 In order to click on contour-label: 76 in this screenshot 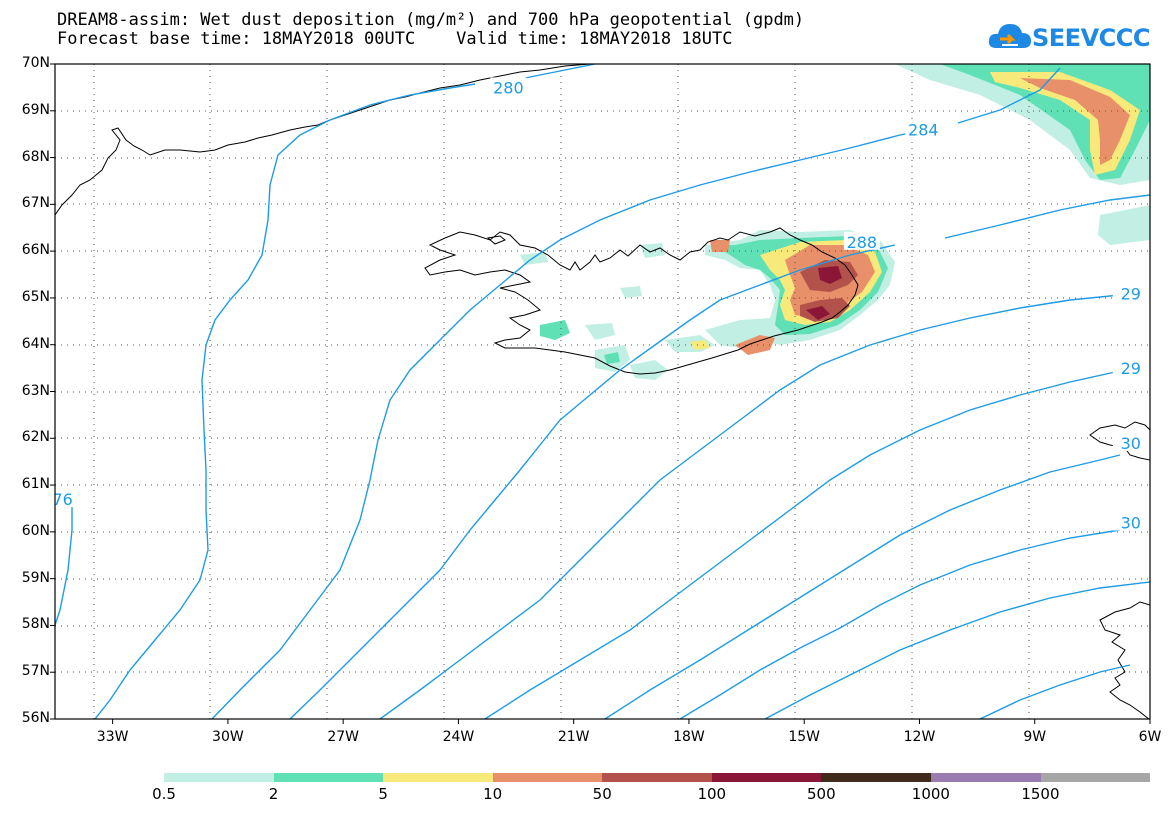, I will do `click(63, 499)`.